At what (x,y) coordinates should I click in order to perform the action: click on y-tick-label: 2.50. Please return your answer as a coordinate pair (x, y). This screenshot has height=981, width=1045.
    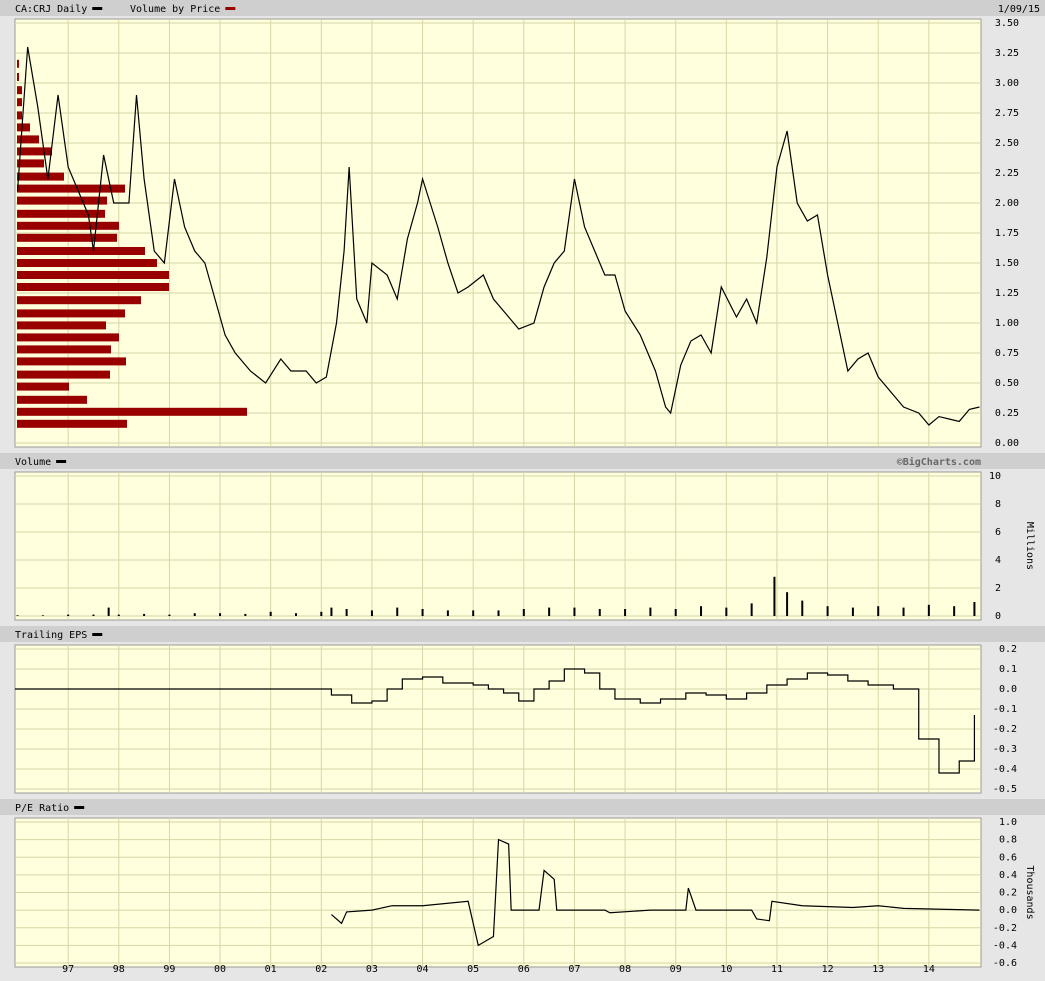
    Looking at the image, I should click on (1007, 143).